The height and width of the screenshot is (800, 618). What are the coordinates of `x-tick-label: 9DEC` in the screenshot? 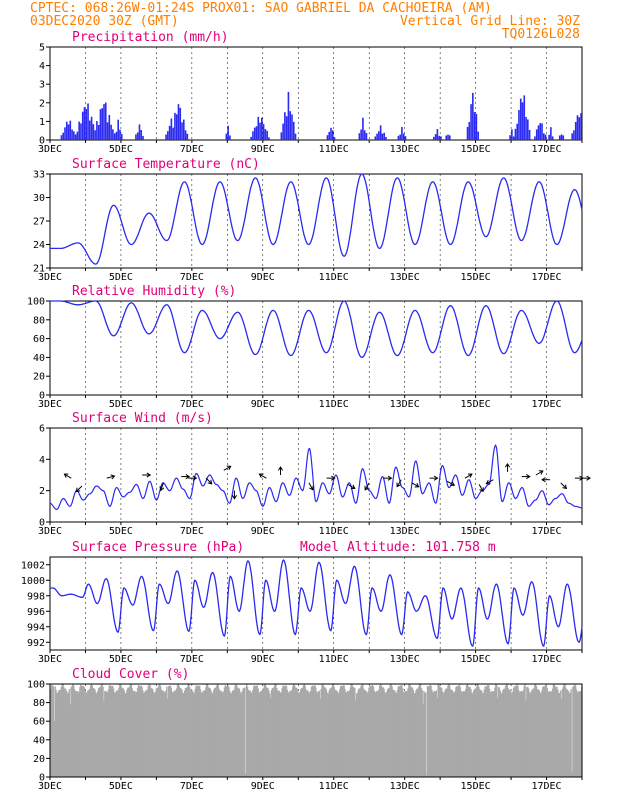 It's located at (263, 786).